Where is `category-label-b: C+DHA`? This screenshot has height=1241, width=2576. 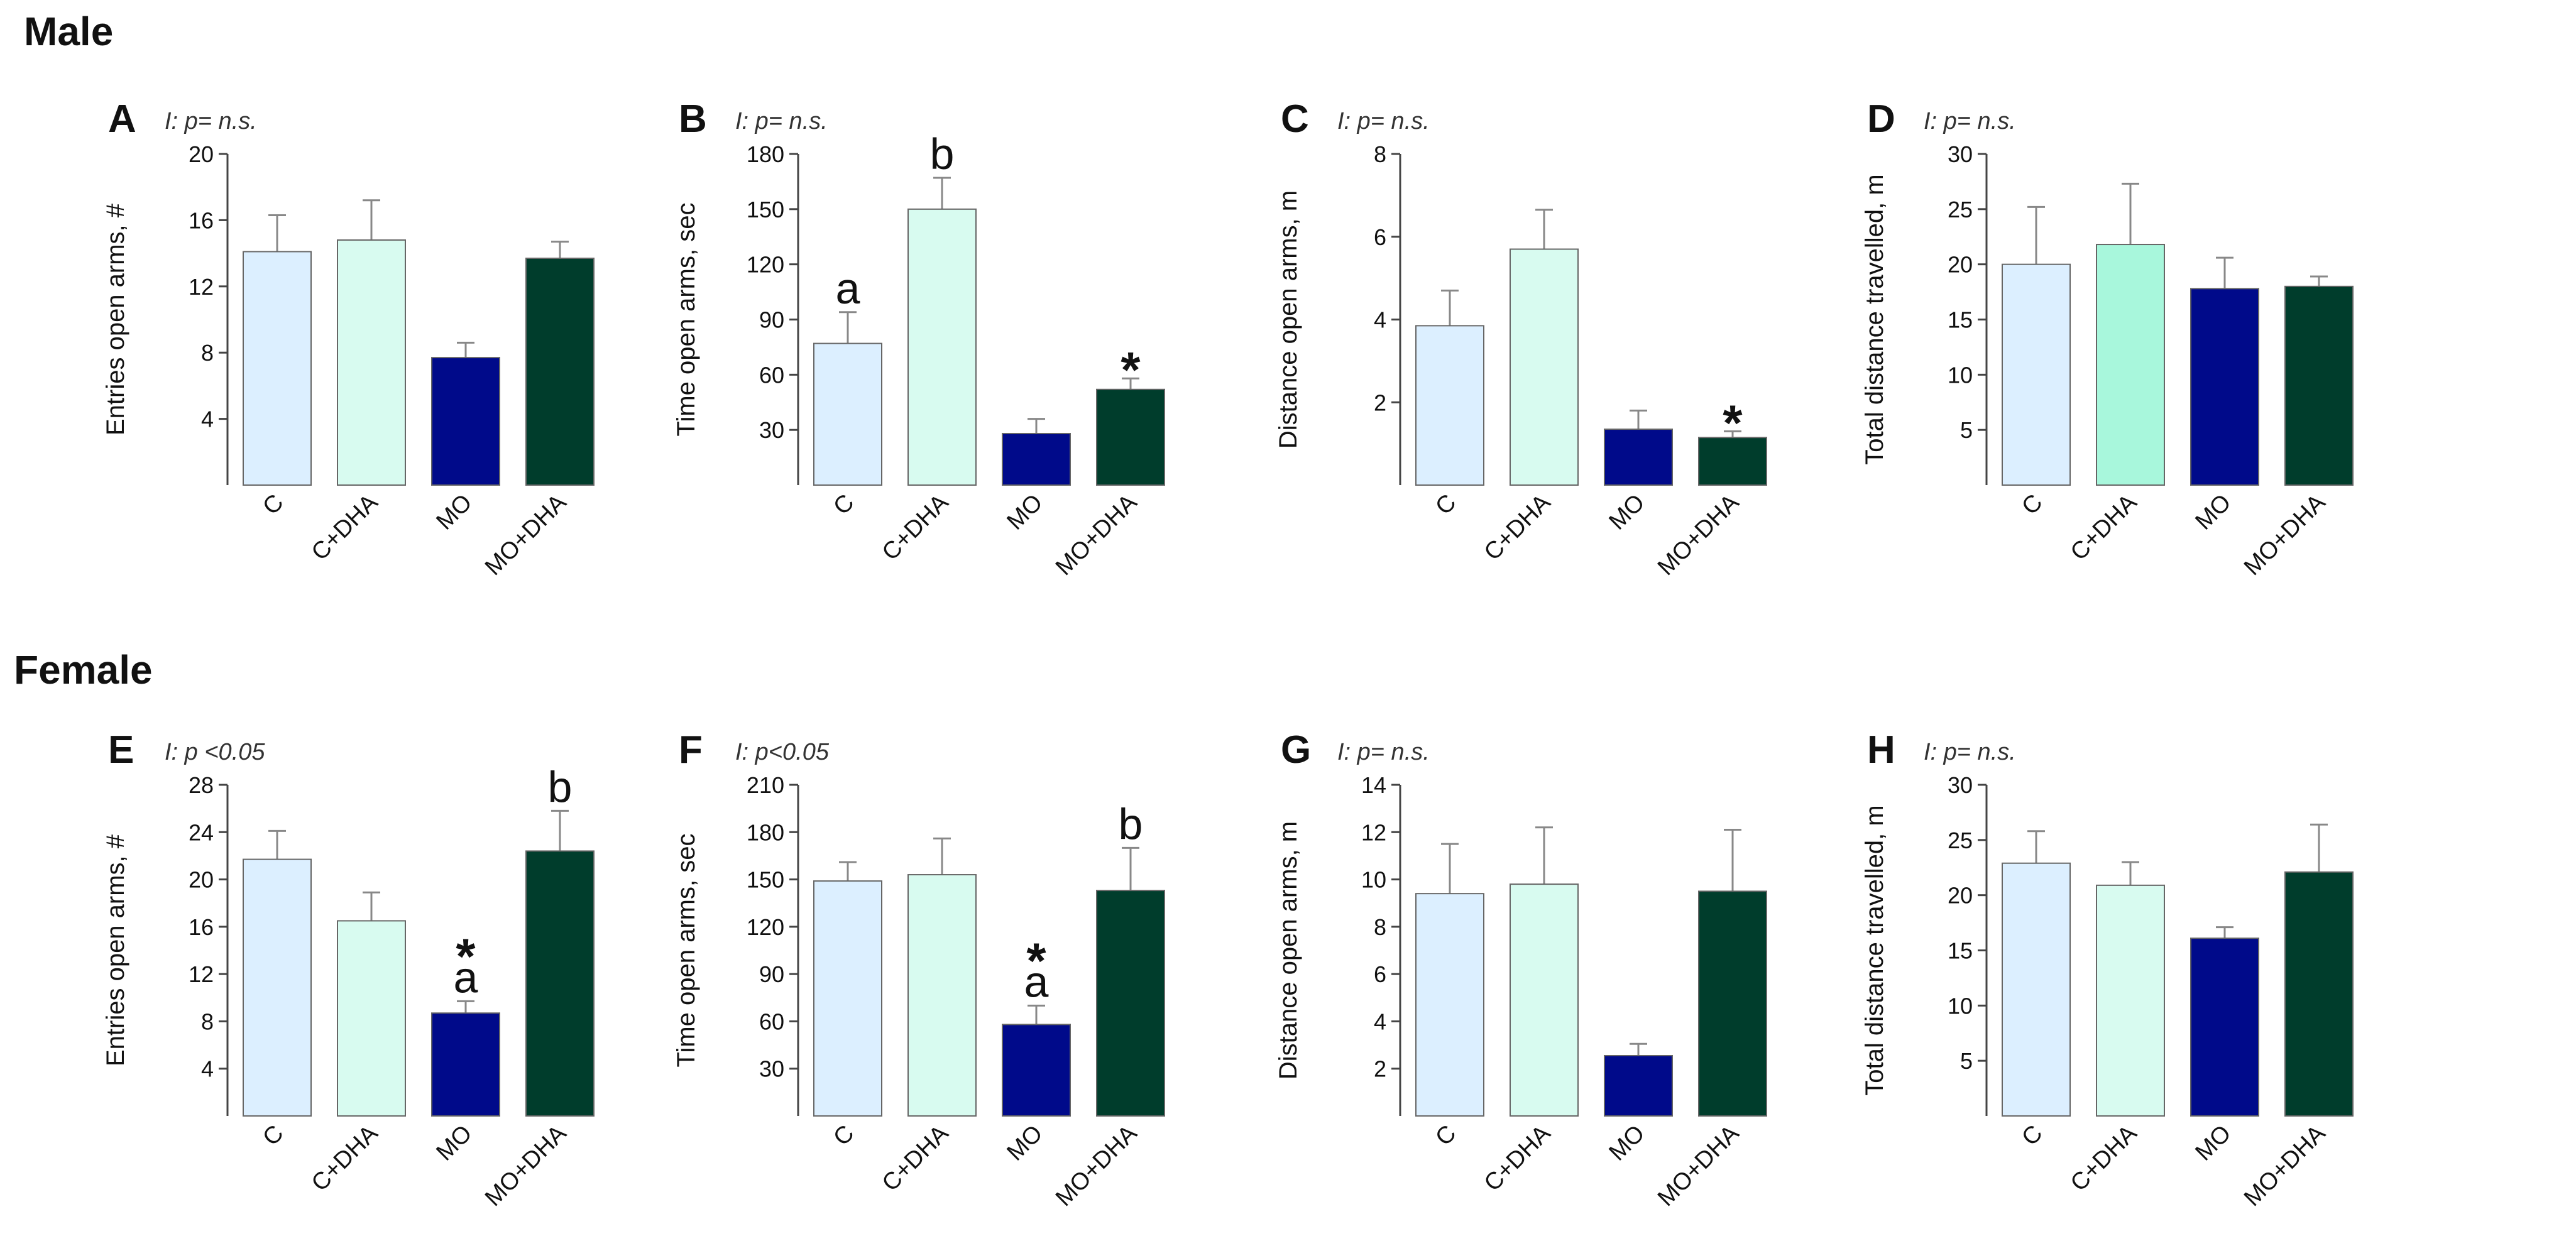
category-label-b: C+DHA is located at coordinates (915, 527).